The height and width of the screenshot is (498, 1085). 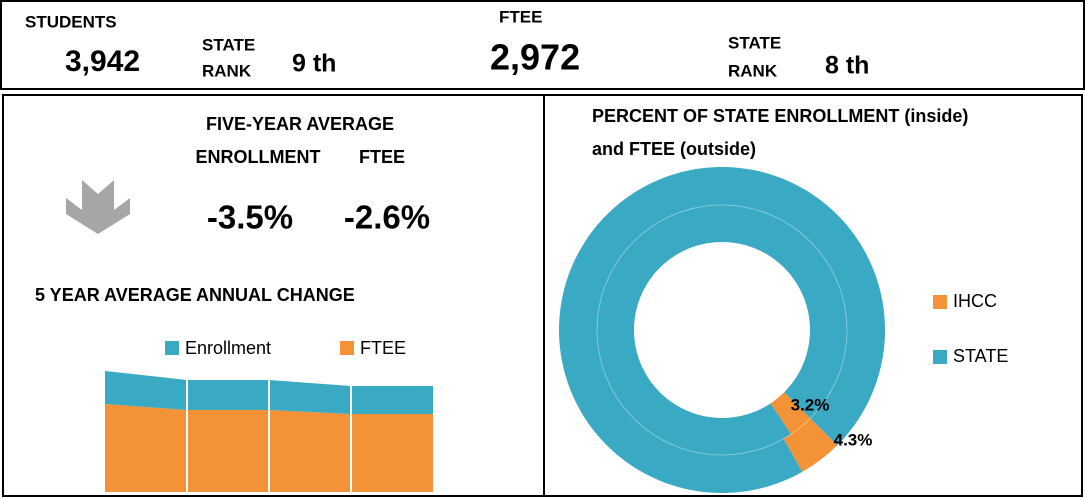 I want to click on enrollment-label: ENROLLMENT, so click(x=258, y=157).